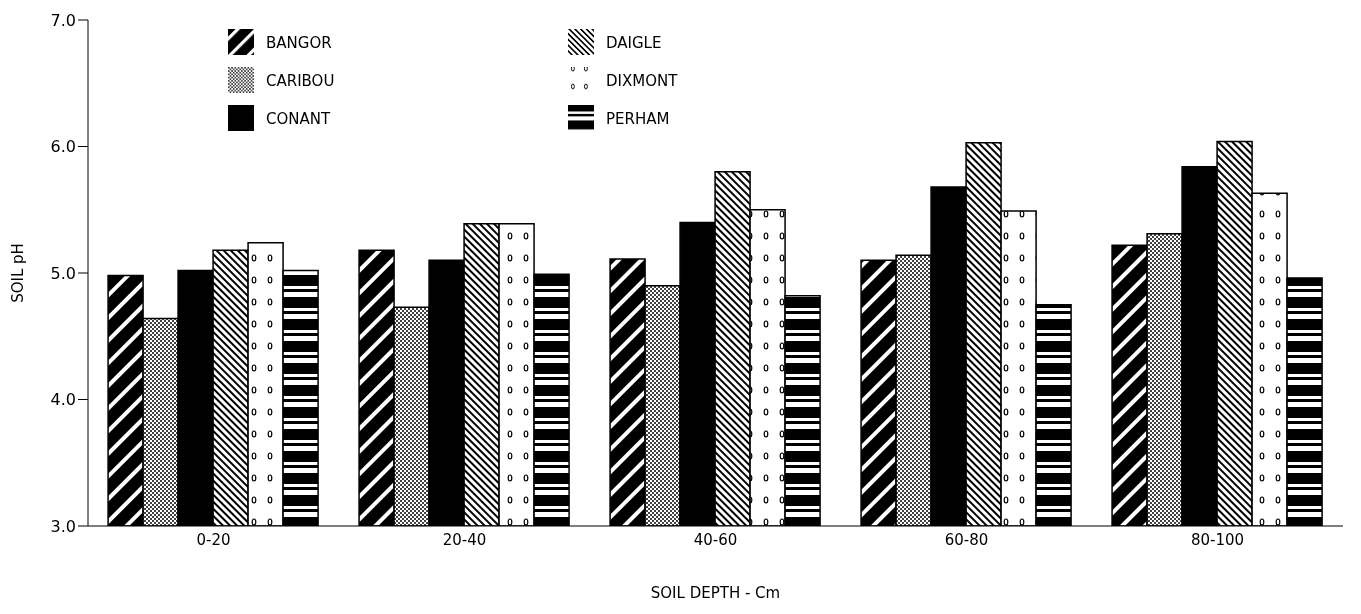 The image size is (1361, 614). Describe the element at coordinates (715, 593) in the screenshot. I see `x-axis-title: SOIL DEPTH - Cm` at that location.